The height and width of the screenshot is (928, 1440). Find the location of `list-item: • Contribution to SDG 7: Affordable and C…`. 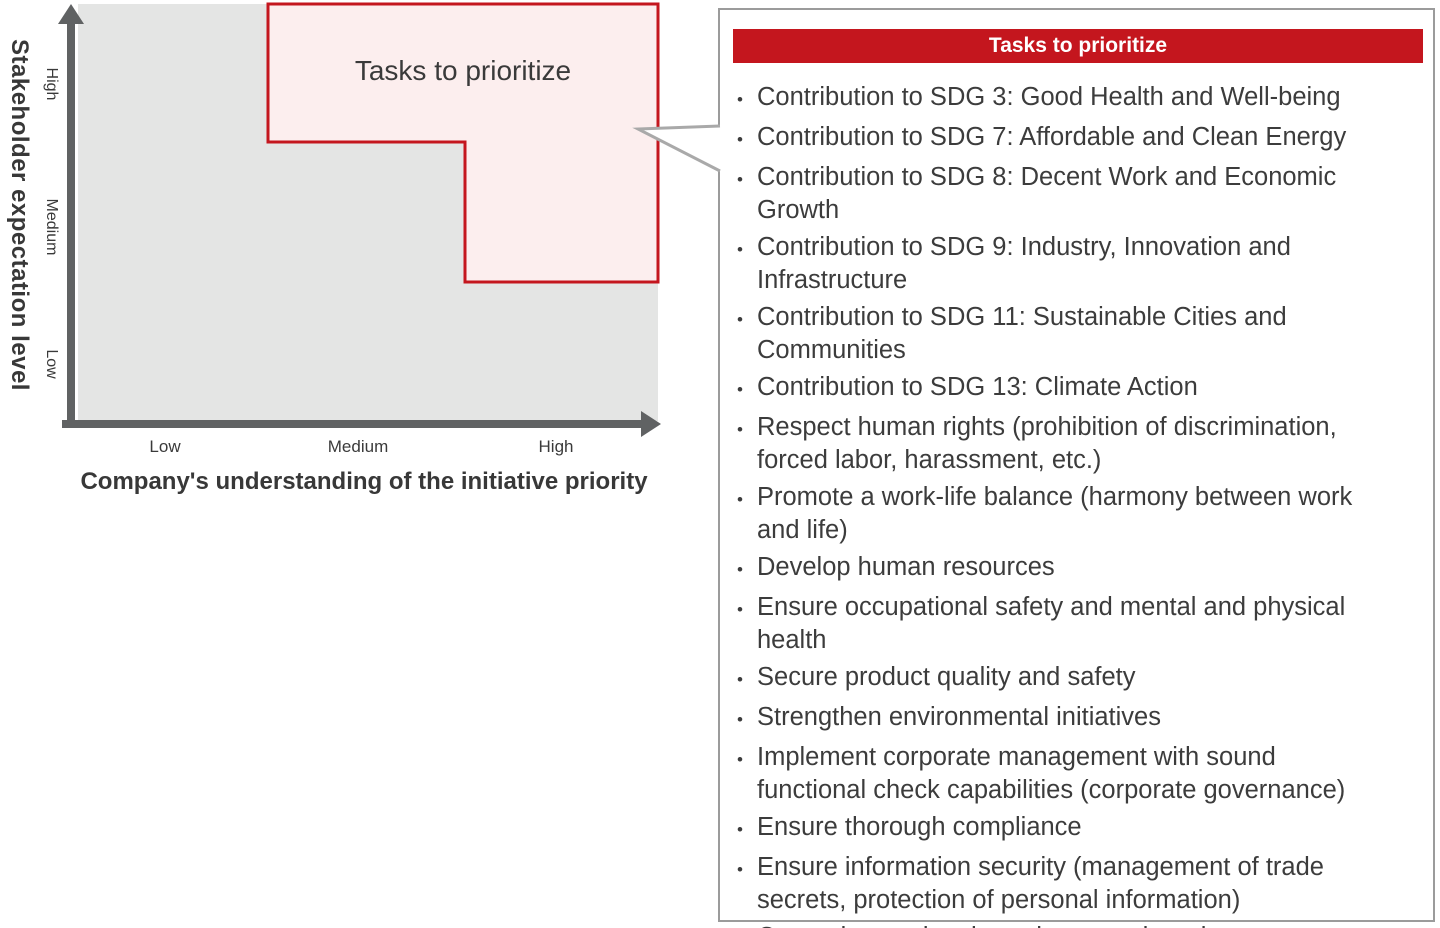

list-item: • Contribution to SDG 7: Affordable and C… is located at coordinates (1047, 138).